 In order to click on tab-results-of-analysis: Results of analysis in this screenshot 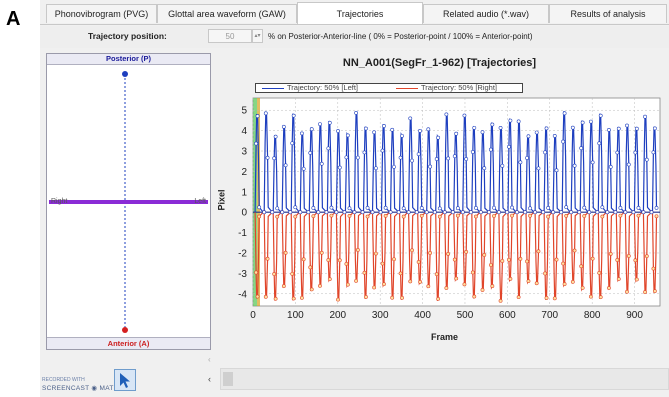, I will do `click(608, 13)`.